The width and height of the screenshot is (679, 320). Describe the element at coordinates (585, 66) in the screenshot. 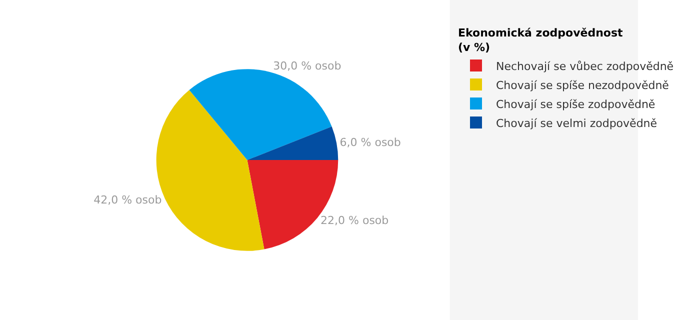

I see `legend-label: Nechovají se vůbec zodpovědně` at that location.